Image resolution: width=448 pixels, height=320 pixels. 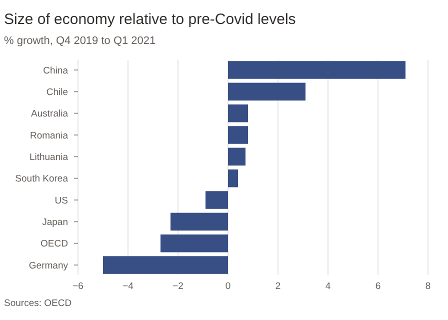 I want to click on y-tick-label: OECD, so click(x=54, y=244).